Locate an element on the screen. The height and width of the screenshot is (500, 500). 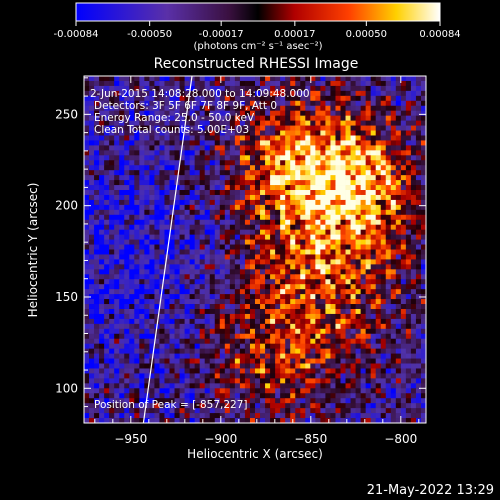
annotation-time-range: 2-Jun-2015 14:08:28.000 to 14:09:48.000 is located at coordinates (200, 94).